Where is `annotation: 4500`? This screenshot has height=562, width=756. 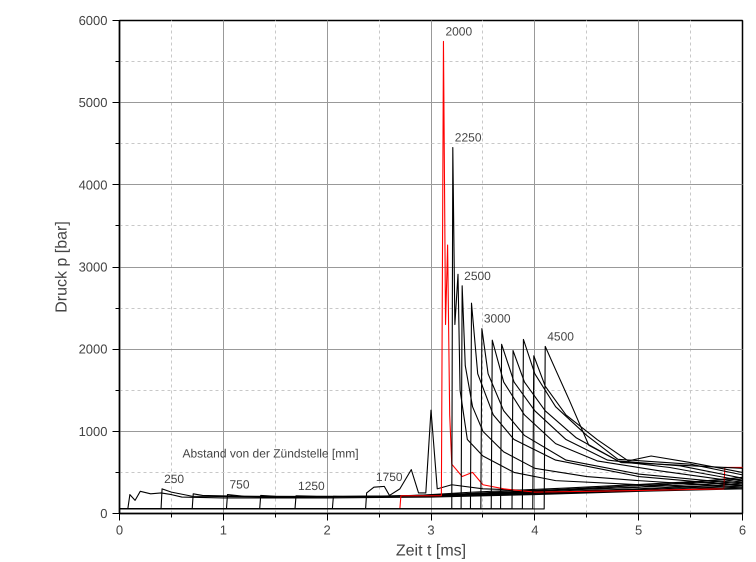 annotation: 4500 is located at coordinates (560, 336).